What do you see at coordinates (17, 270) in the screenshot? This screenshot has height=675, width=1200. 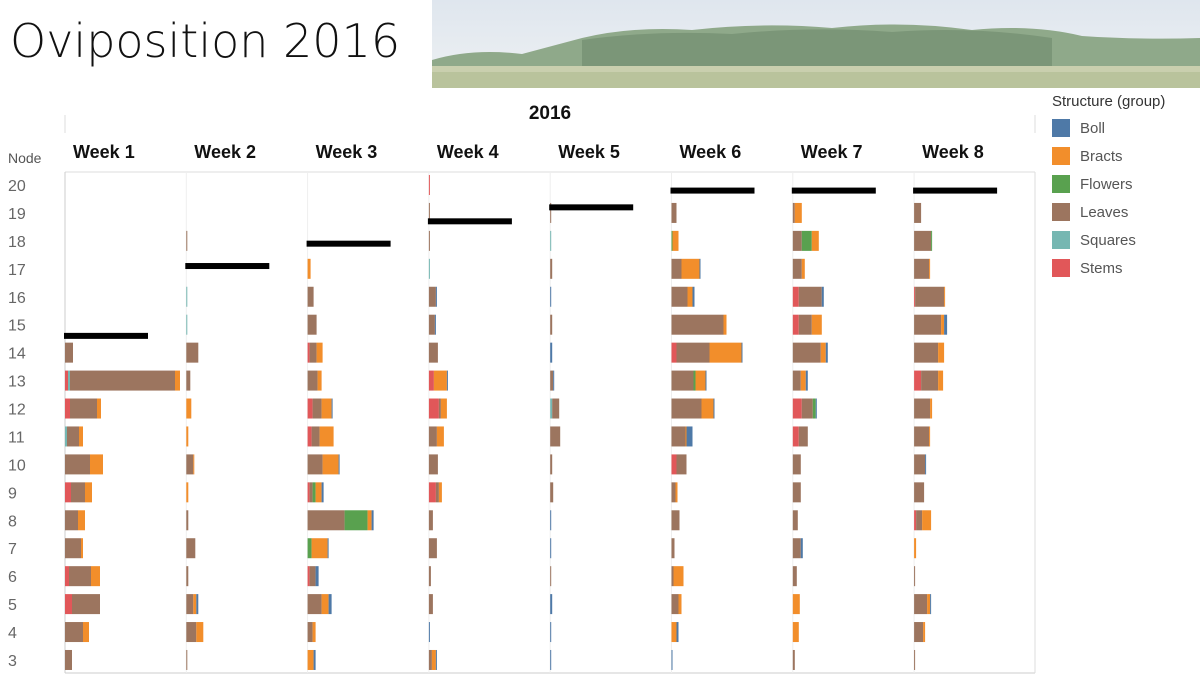 I see `node-tick-label: 17` at bounding box center [17, 270].